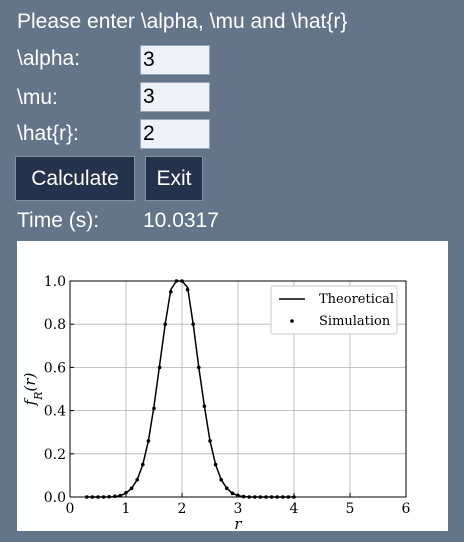  What do you see at coordinates (175, 60) in the screenshot?
I see `alpha-input` at bounding box center [175, 60].